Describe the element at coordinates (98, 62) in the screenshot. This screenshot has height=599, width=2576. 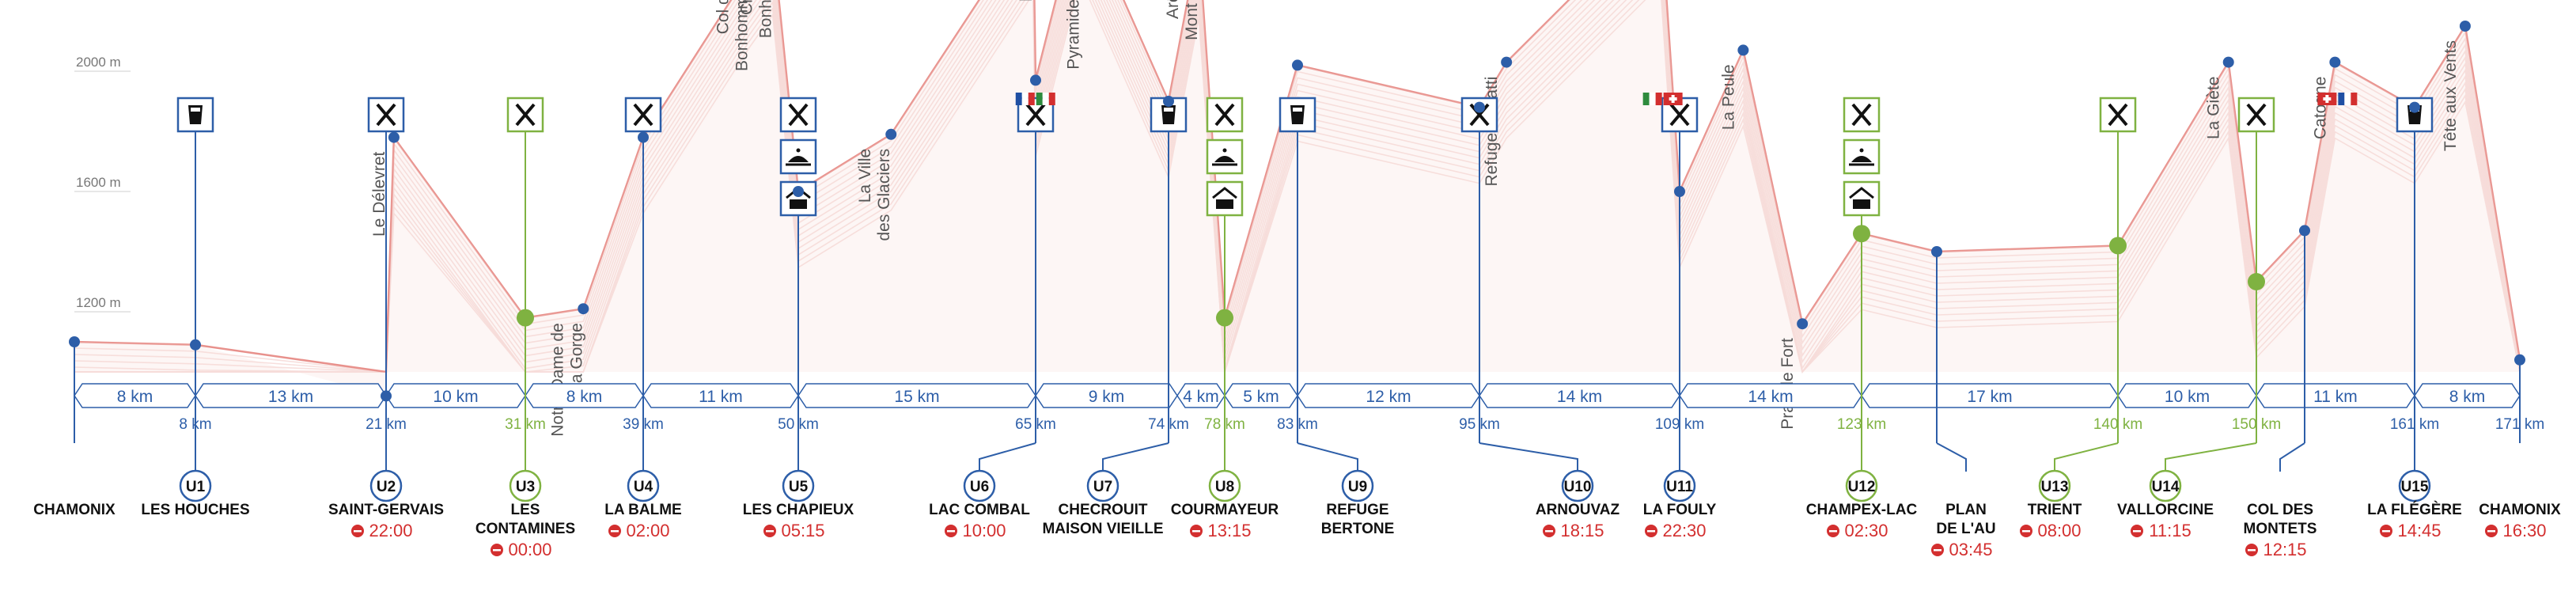
I see `altitude-label: 2000 m` at that location.